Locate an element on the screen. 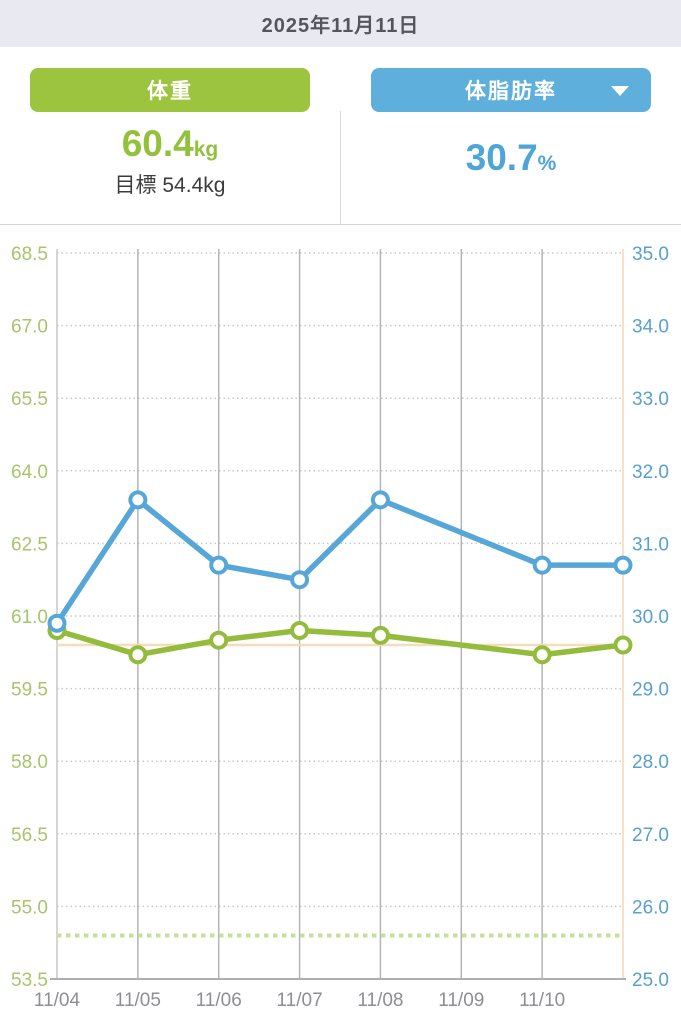 The height and width of the screenshot is (1024, 681). svg-text: 11/09 is located at coordinates (461, 1000).